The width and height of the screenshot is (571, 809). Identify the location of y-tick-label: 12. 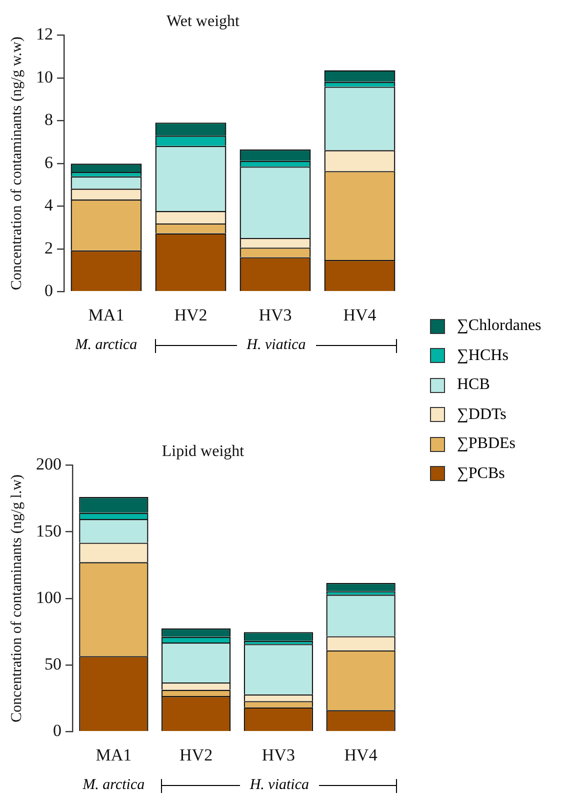
(44, 34).